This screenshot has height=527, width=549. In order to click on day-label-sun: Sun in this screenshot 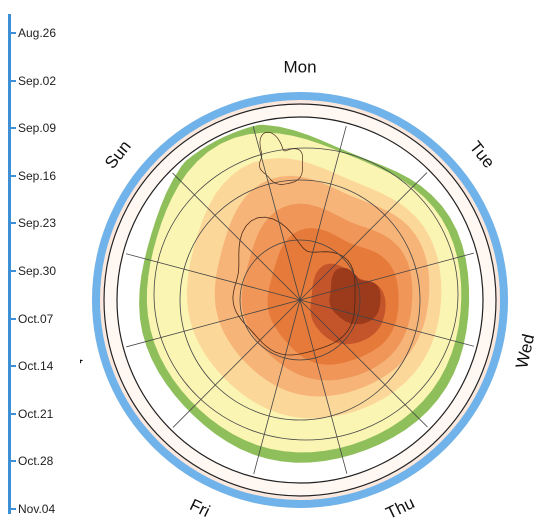, I will do `click(118, 154)`.